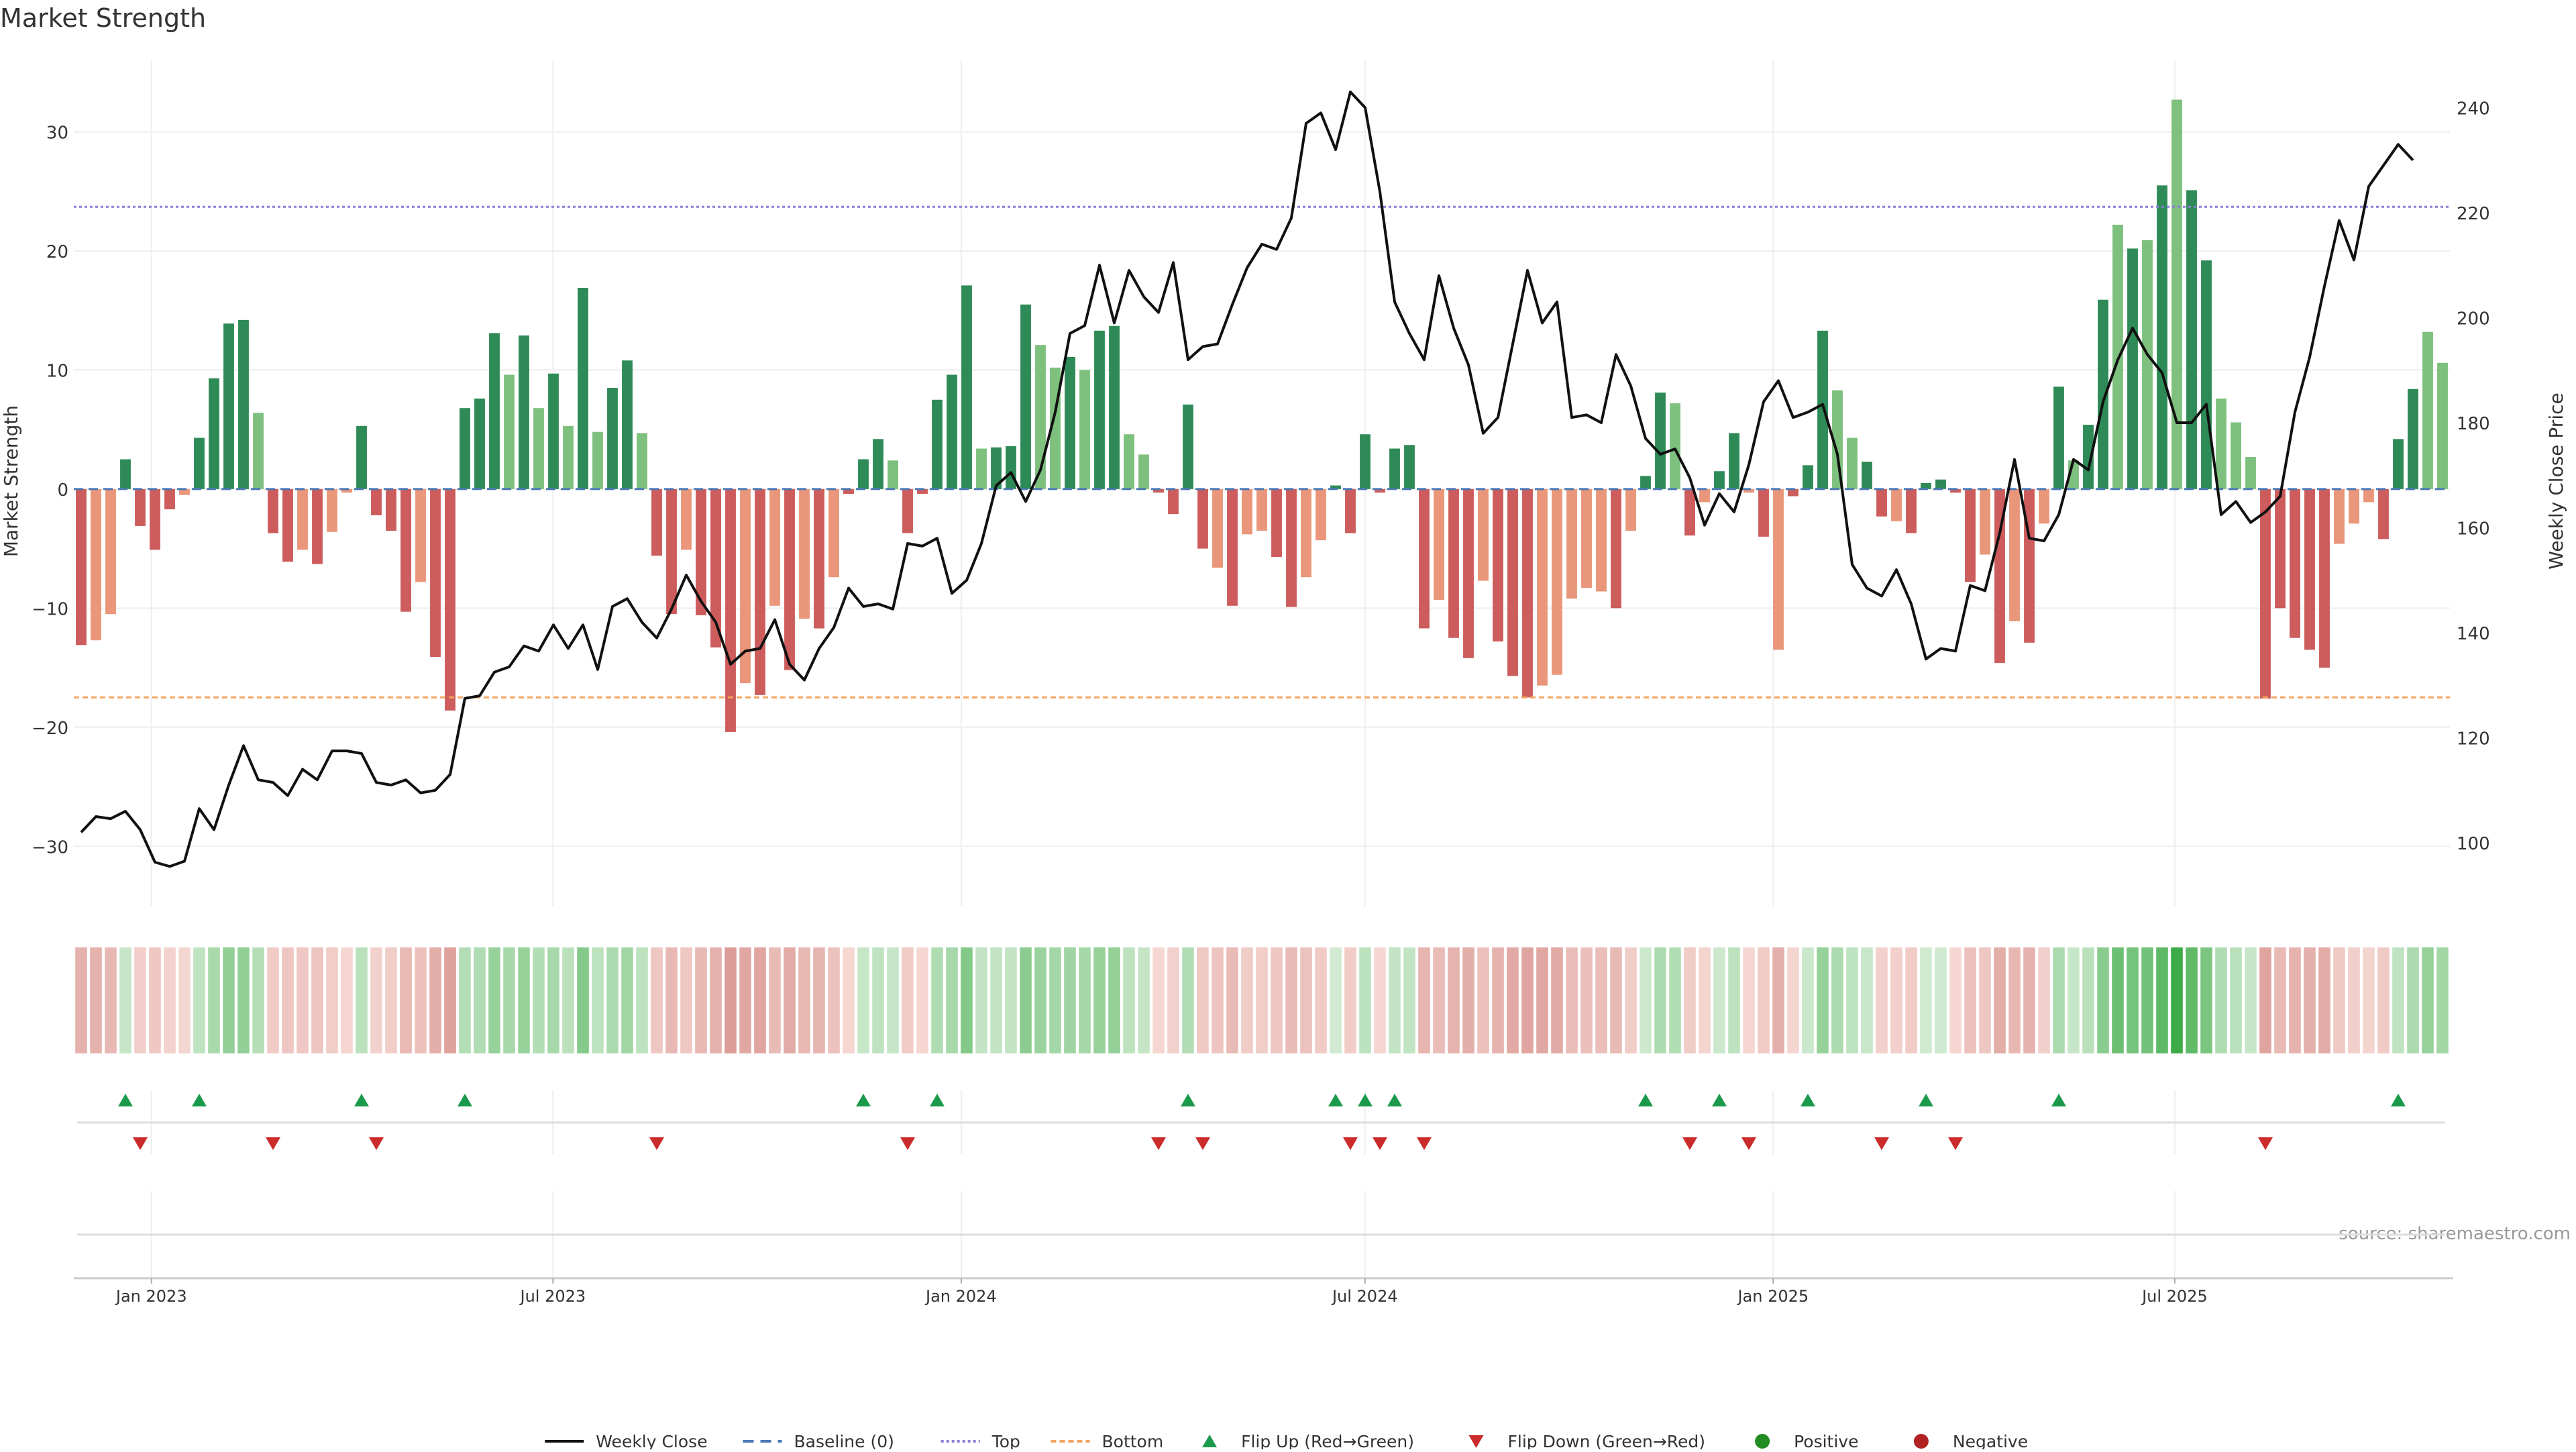 This screenshot has width=2576, height=1452. I want to click on legend-item-flip_up: Flip Up (Red→Green), so click(1308, 1441).